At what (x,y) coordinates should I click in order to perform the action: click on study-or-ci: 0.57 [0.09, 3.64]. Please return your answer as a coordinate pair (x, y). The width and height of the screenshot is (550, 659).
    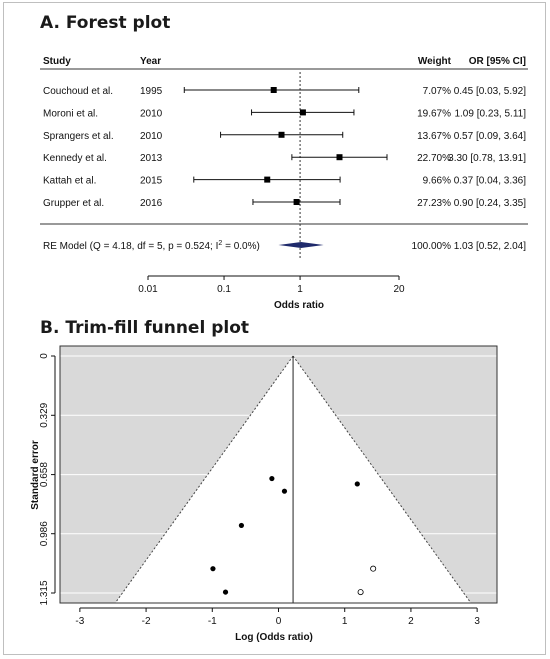
    Looking at the image, I should click on (490, 136).